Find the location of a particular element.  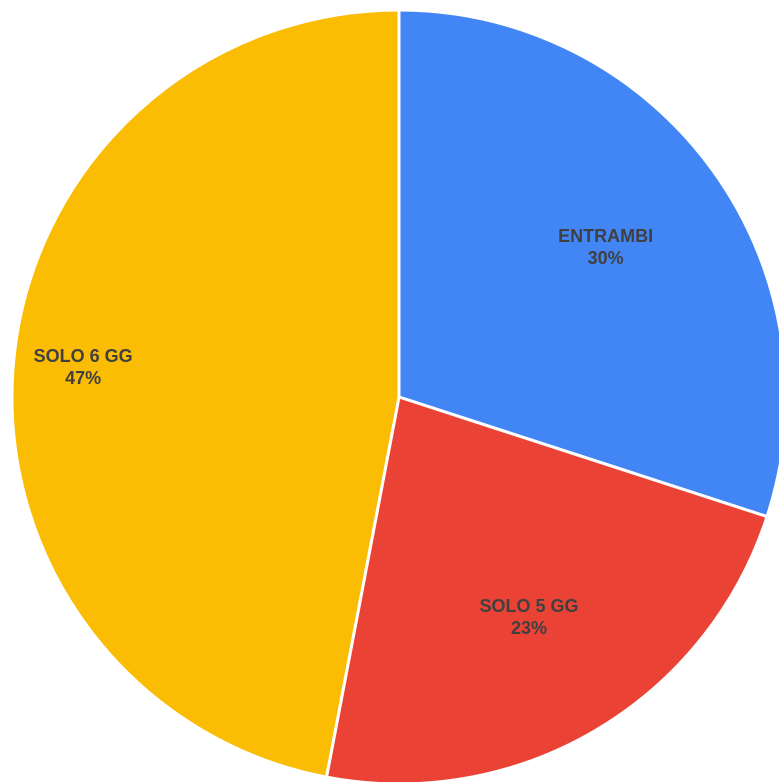

slice-category-label-solo-5-gg: SOLO 5 GG is located at coordinates (528, 606).